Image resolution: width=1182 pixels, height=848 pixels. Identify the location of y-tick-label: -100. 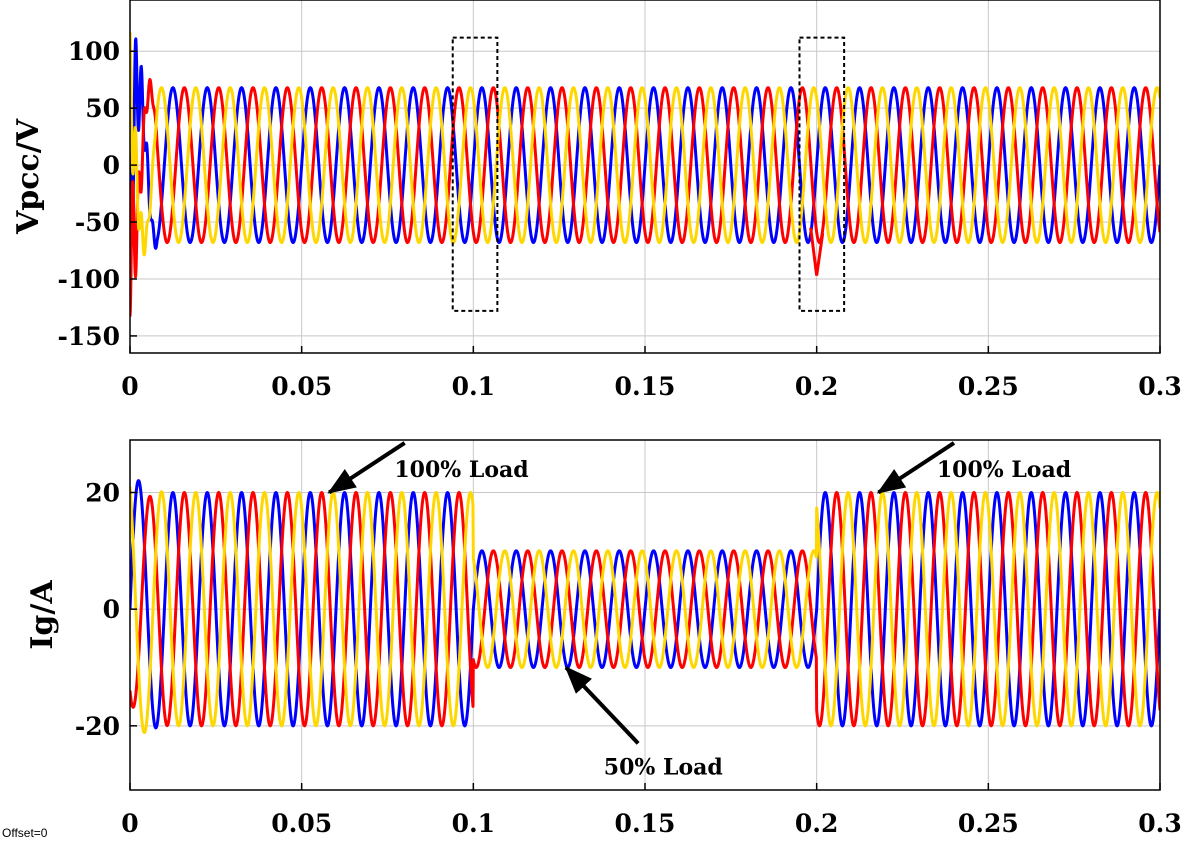
(88, 279).